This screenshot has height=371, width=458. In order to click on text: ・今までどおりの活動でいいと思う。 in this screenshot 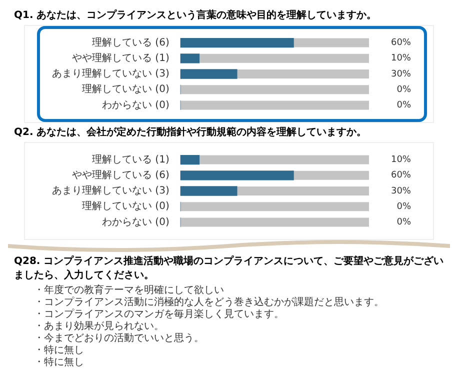, I will do `click(119, 338)`.